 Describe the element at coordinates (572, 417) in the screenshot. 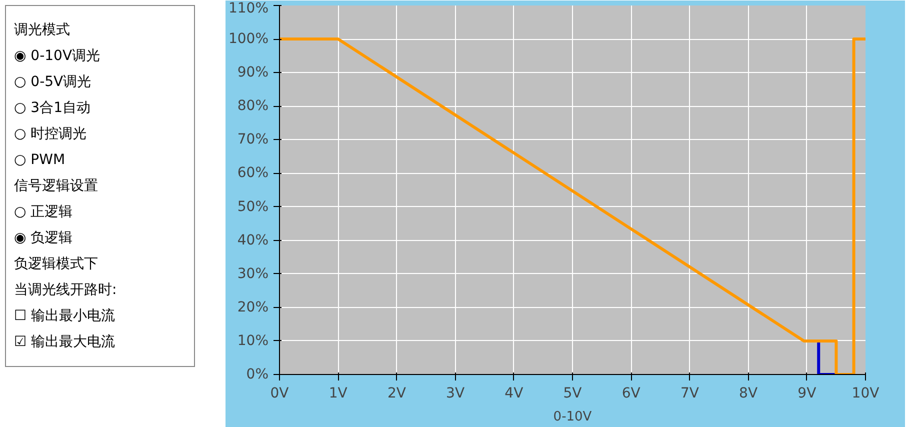

I see `x-axis-title: 0-10V` at that location.